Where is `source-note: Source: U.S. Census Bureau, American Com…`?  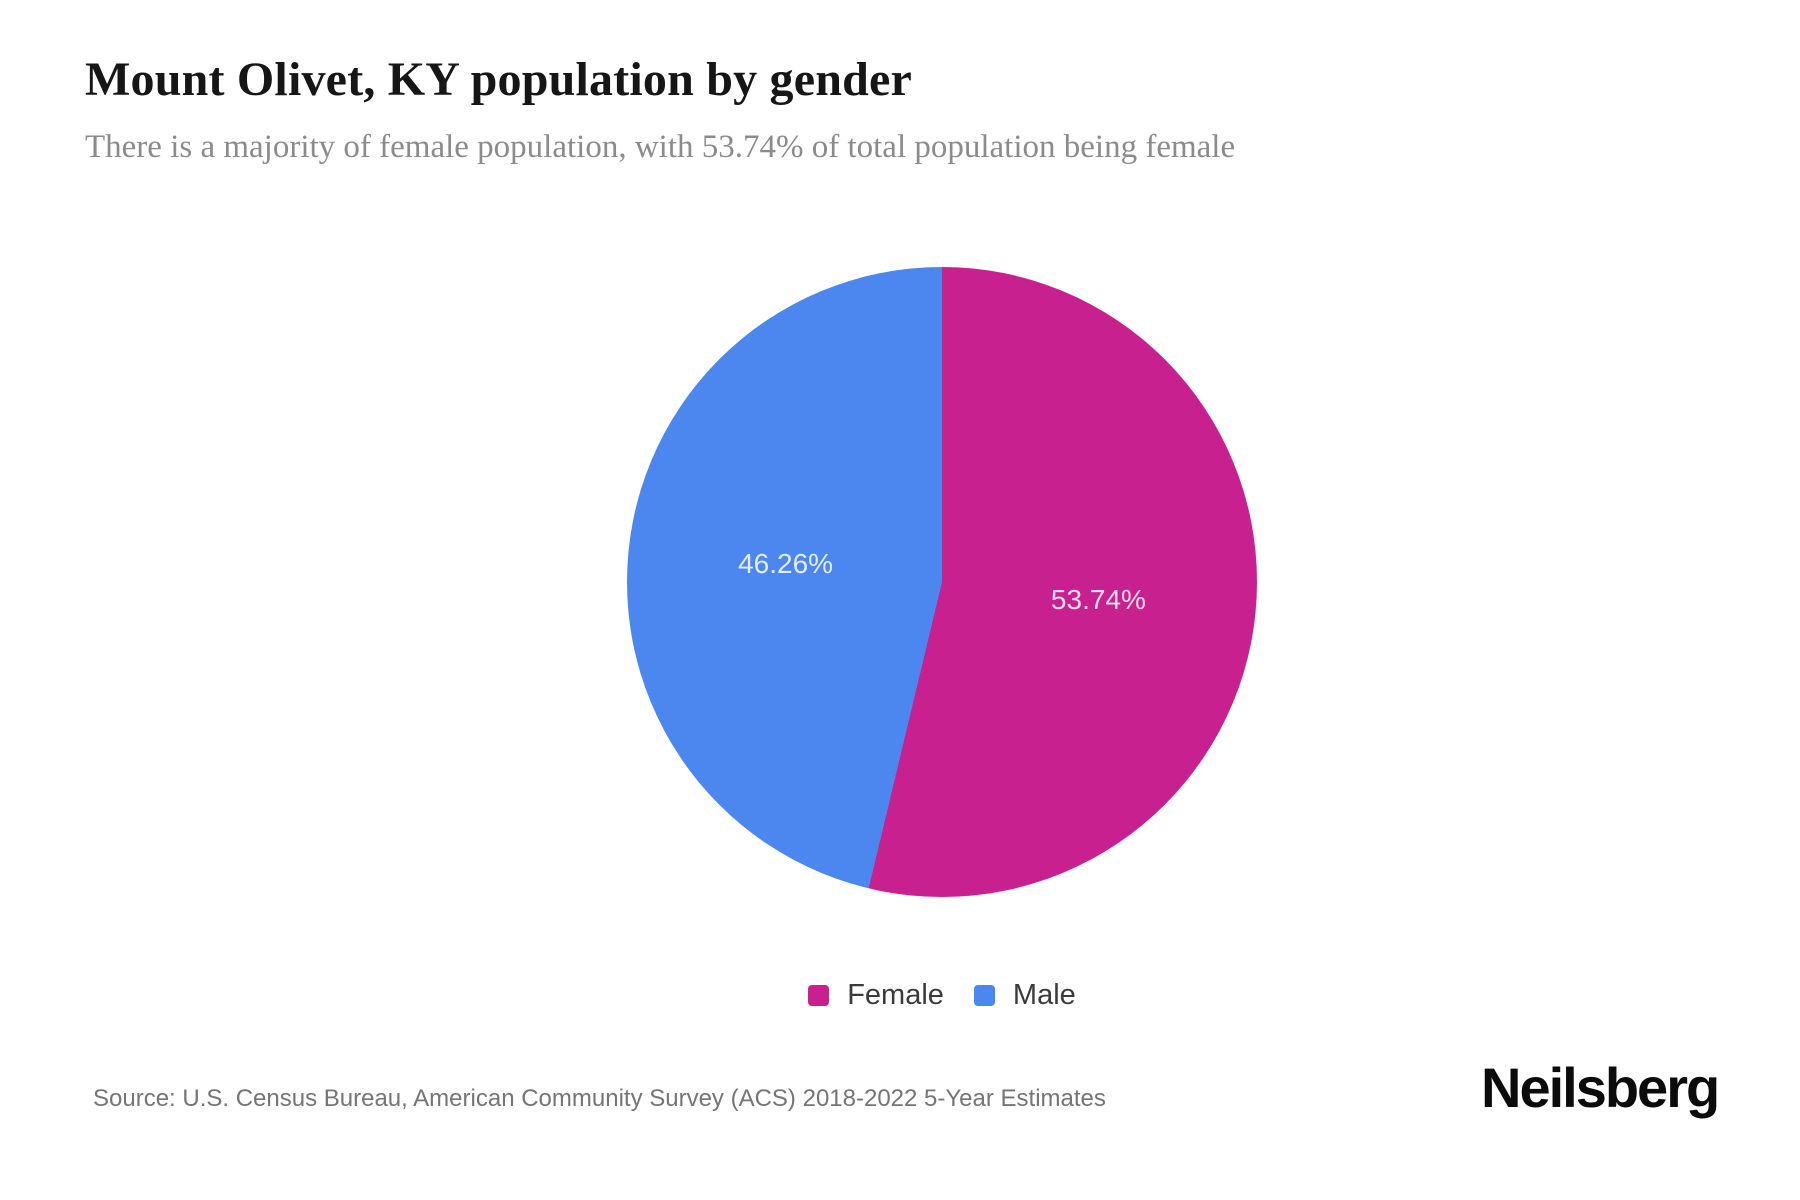 source-note: Source: U.S. Census Bureau, American Com… is located at coordinates (599, 1098).